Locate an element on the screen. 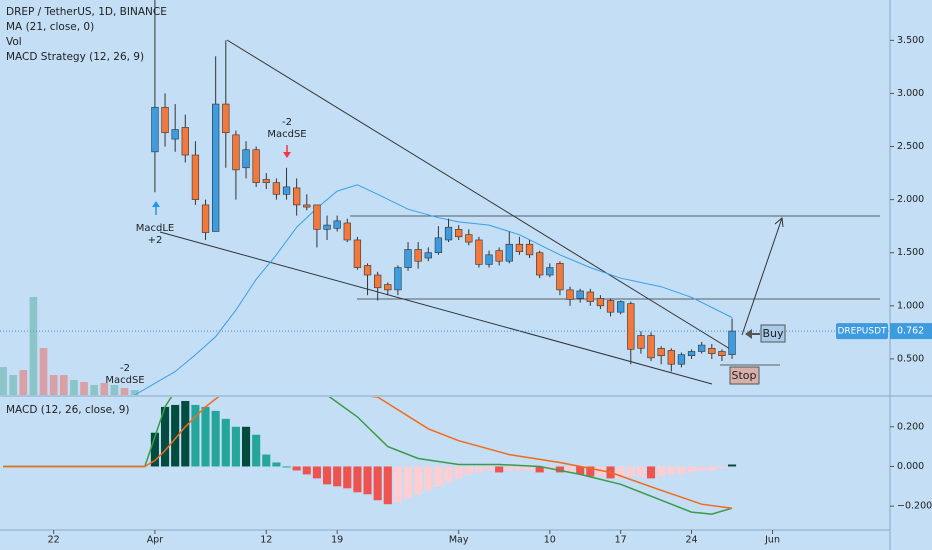 Image resolution: width=932 pixels, height=550 pixels. y-tick-label: 2.500 is located at coordinates (910, 146).